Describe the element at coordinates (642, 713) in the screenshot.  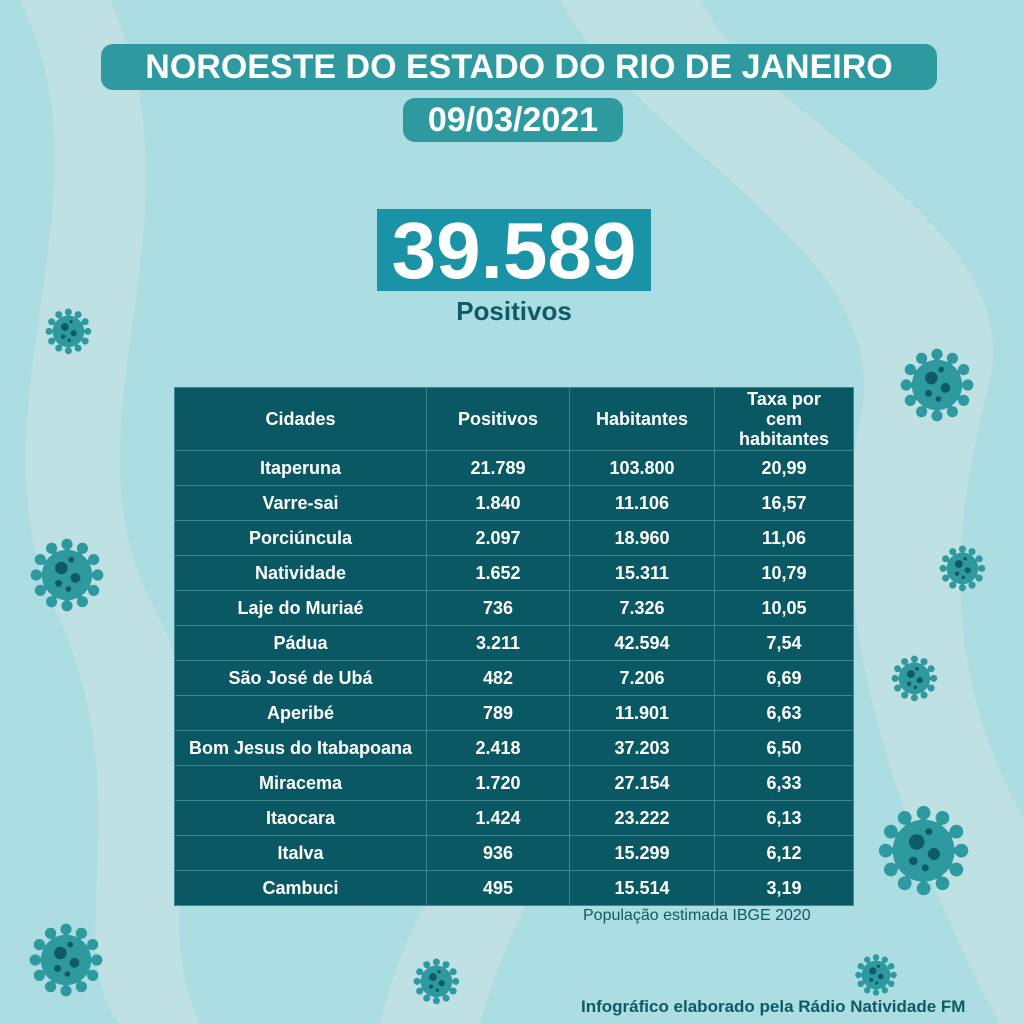
I see `cell-population: 11.901` at that location.